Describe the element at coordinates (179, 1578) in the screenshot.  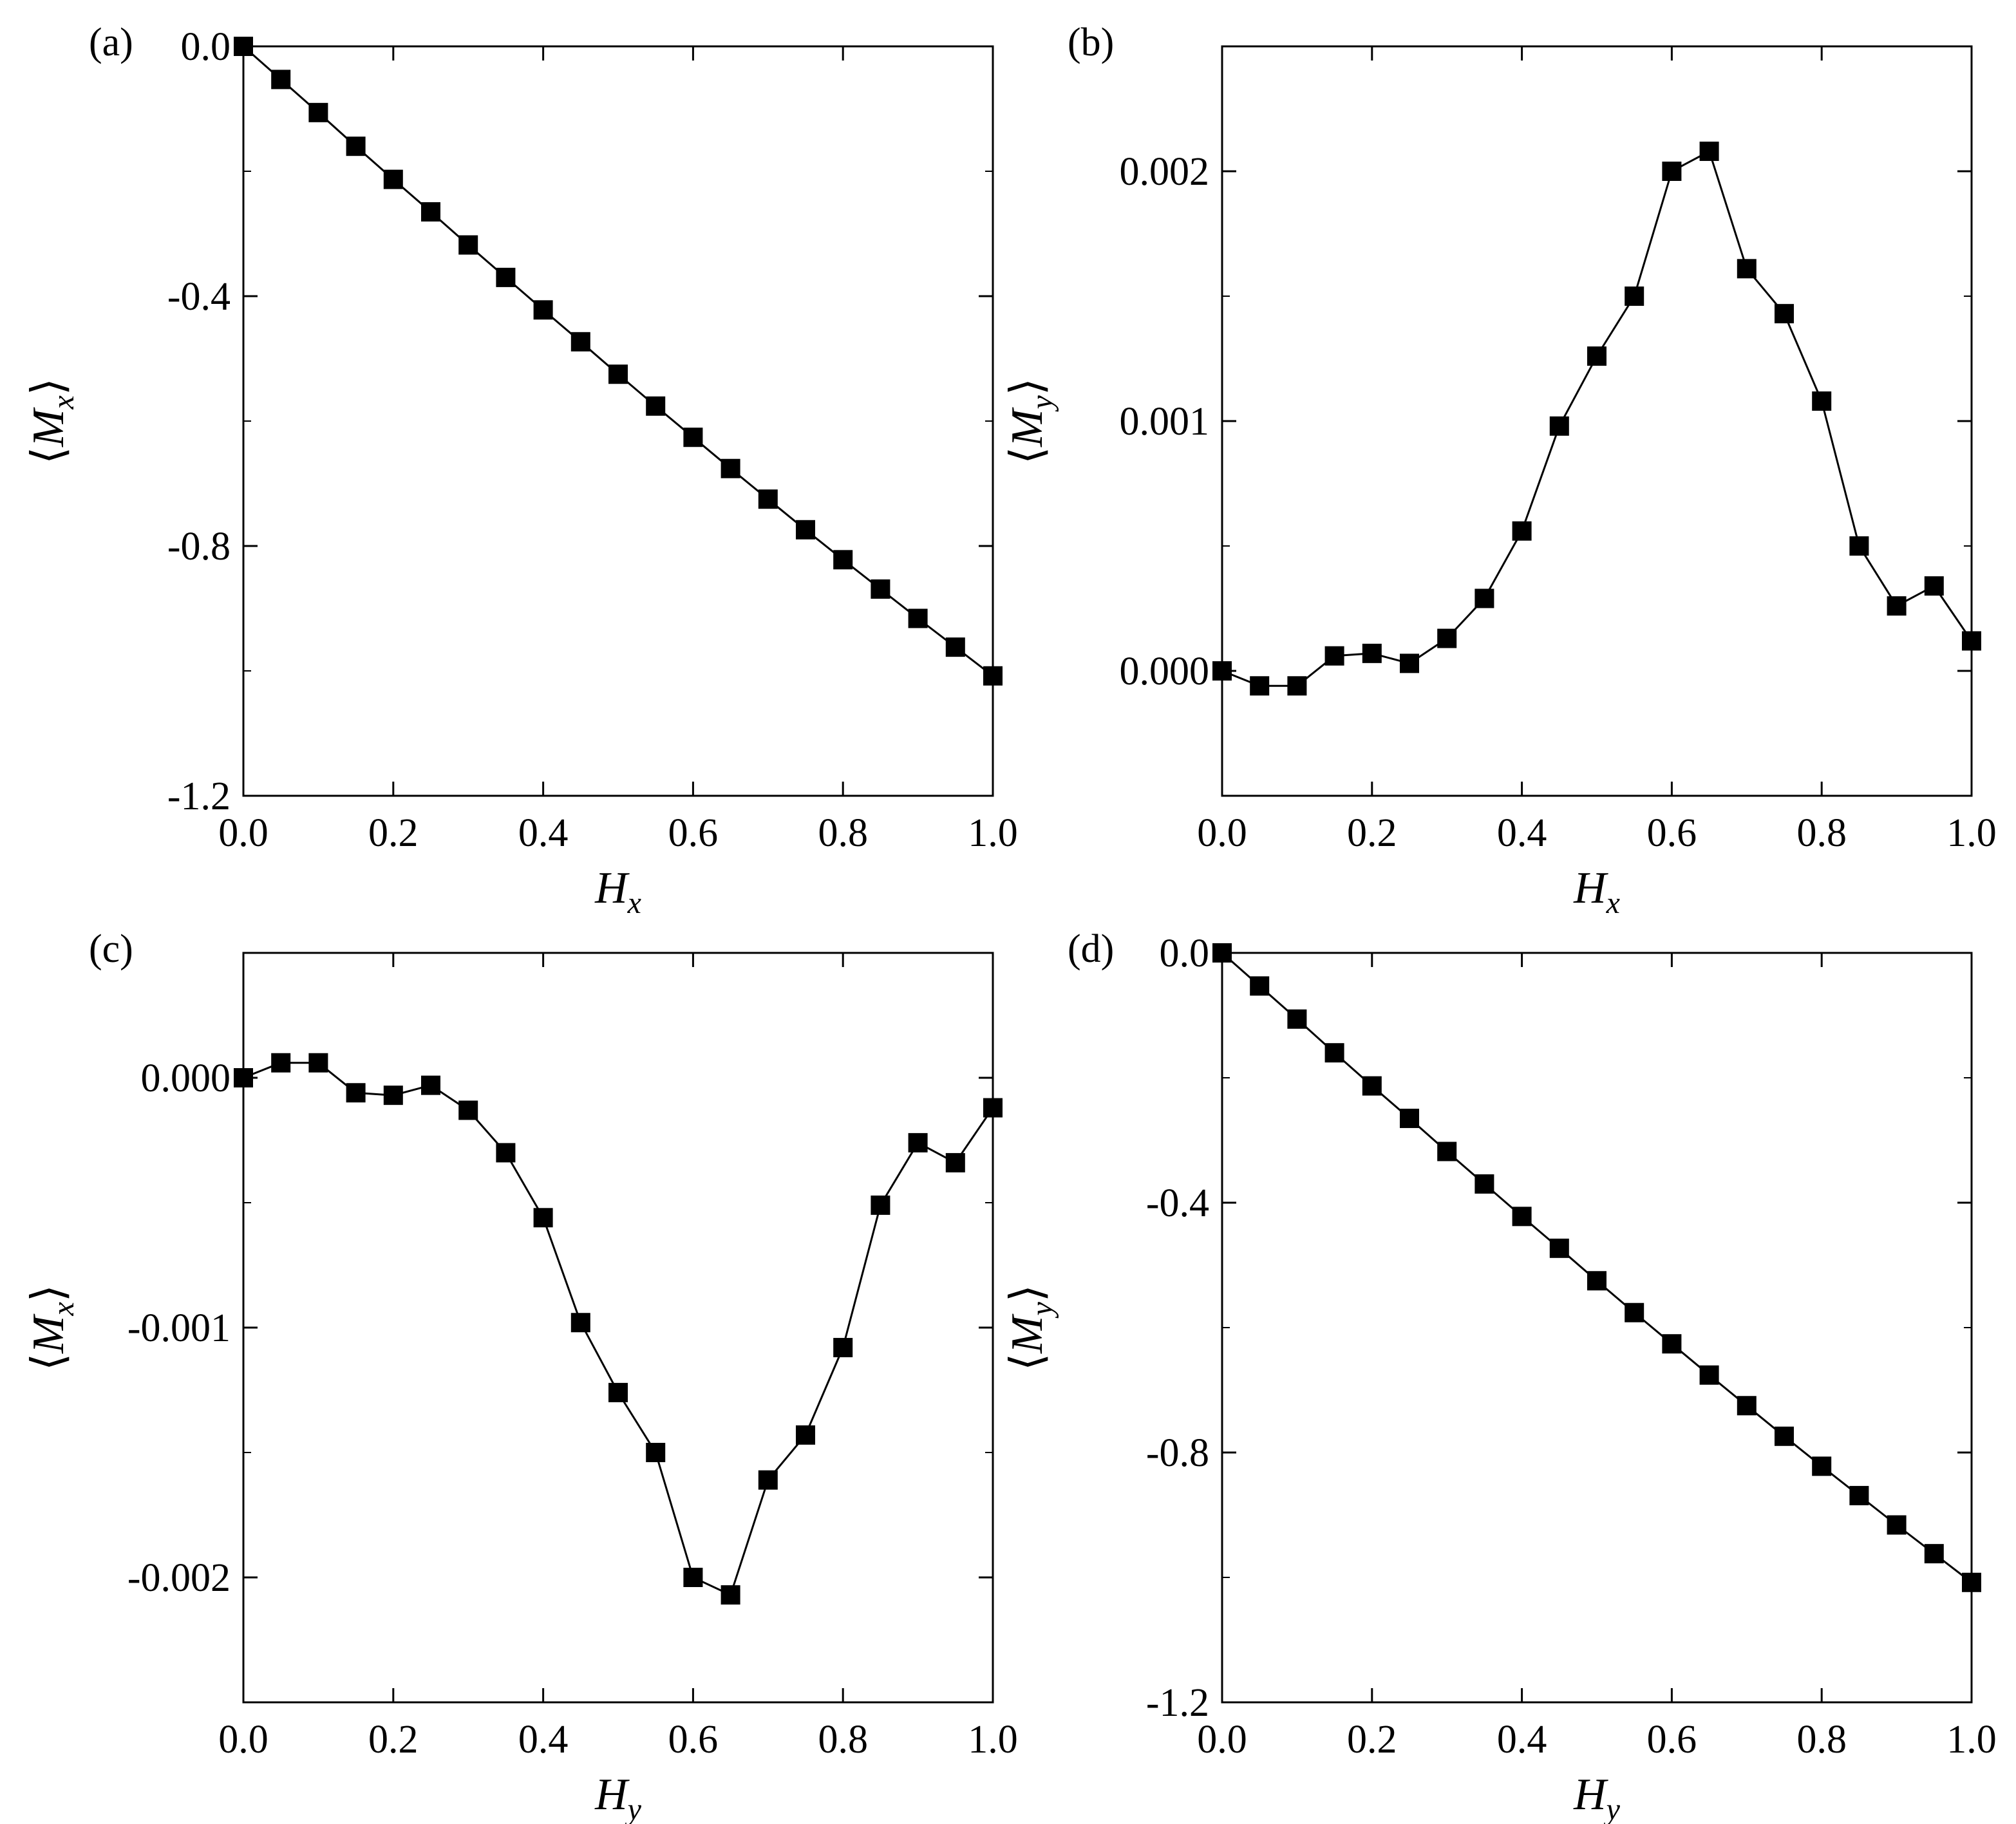
I see `y-tick-label: -0.002` at that location.